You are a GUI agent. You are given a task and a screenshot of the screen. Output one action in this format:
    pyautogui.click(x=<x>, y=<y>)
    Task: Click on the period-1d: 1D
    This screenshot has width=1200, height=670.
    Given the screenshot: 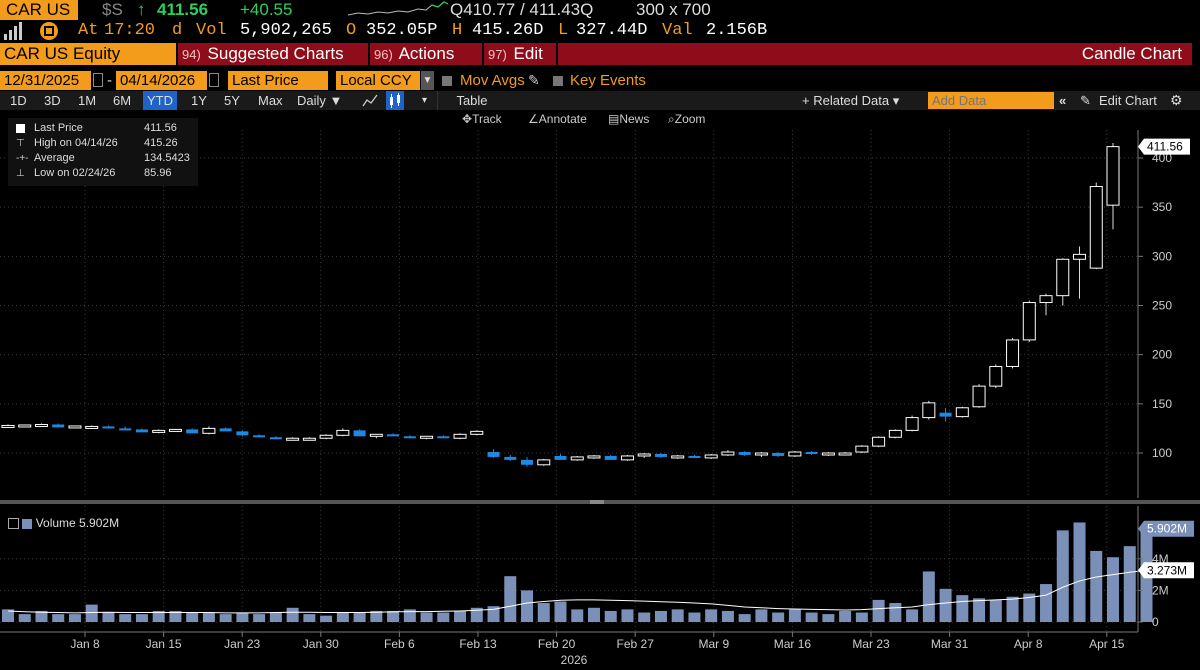 What is the action you would take?
    pyautogui.click(x=18, y=100)
    